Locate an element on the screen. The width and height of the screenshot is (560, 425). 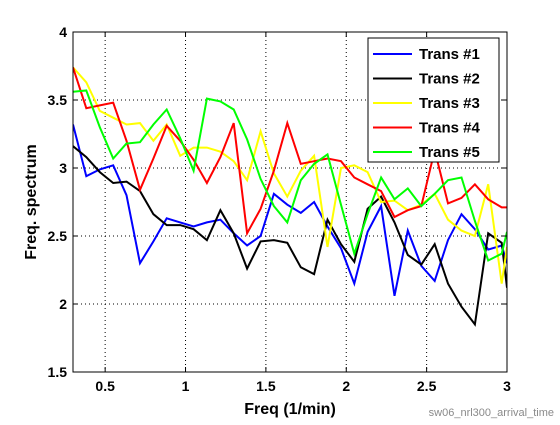
legend-label-trans-3: Trans #3 is located at coordinates (449, 103).